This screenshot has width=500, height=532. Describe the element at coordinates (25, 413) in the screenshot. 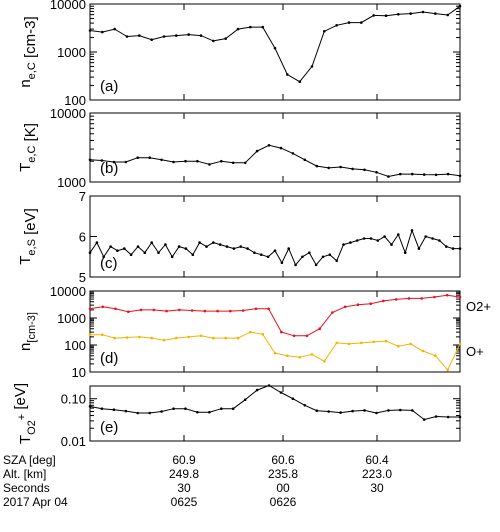

I see `y-axis-title: TO2+ [eV]` at that location.